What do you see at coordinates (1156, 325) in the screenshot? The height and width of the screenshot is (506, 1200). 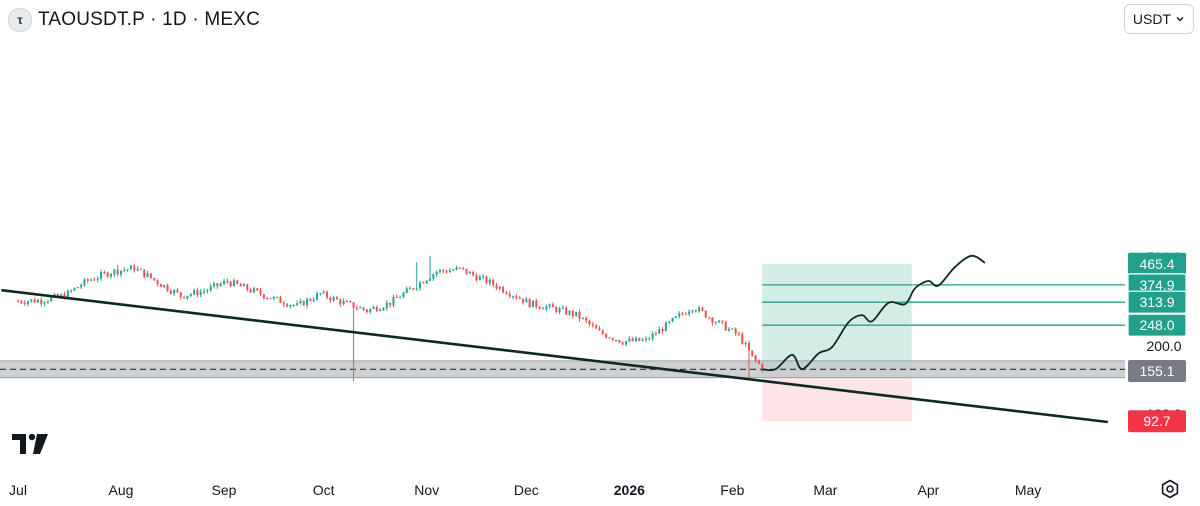 I see `price-badge-label: 248.0` at bounding box center [1156, 325].